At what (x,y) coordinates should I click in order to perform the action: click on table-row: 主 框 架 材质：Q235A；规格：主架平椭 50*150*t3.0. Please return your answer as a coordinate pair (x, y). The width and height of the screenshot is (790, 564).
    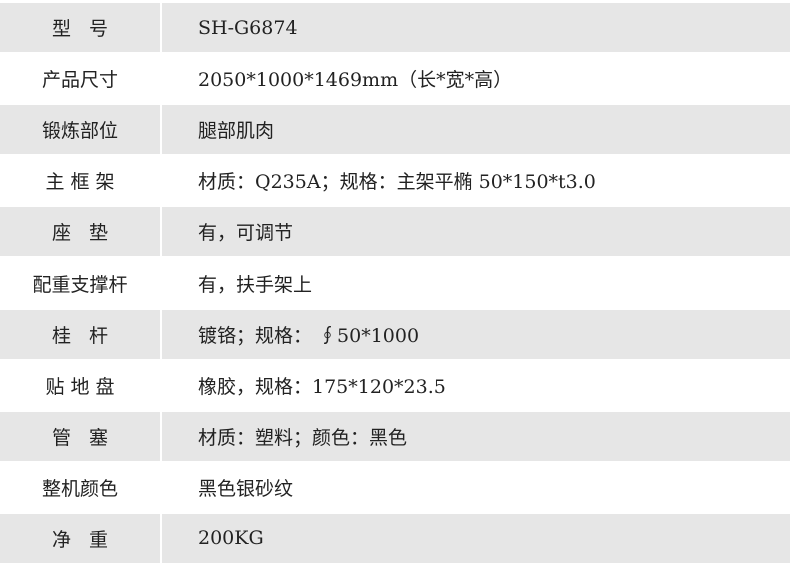
    Looking at the image, I should click on (395, 180).